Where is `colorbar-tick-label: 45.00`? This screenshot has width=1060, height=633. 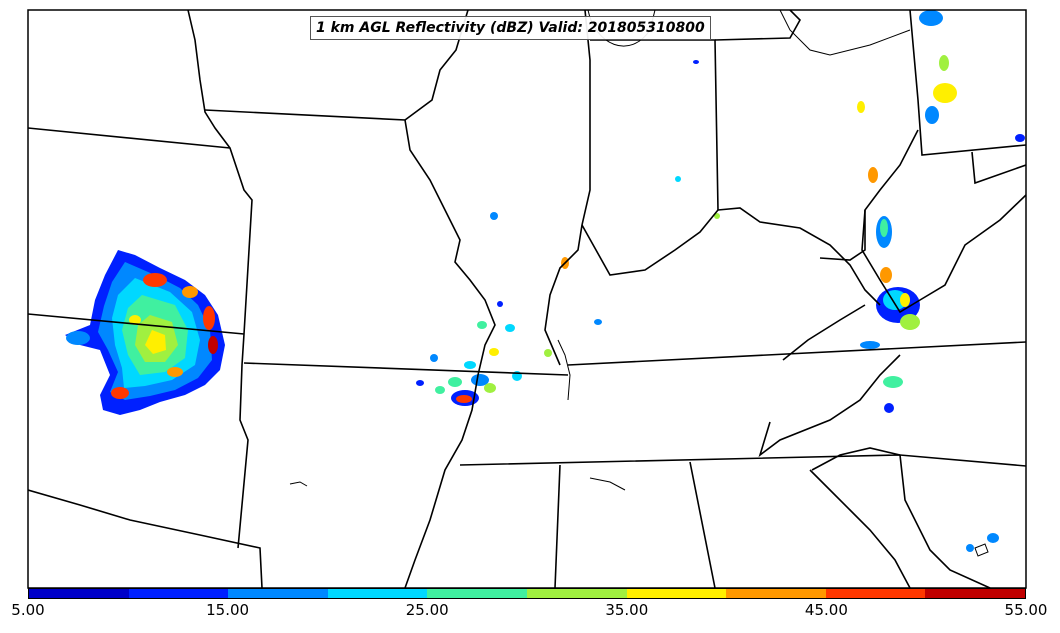 colorbar-tick-label: 45.00 is located at coordinates (826, 610).